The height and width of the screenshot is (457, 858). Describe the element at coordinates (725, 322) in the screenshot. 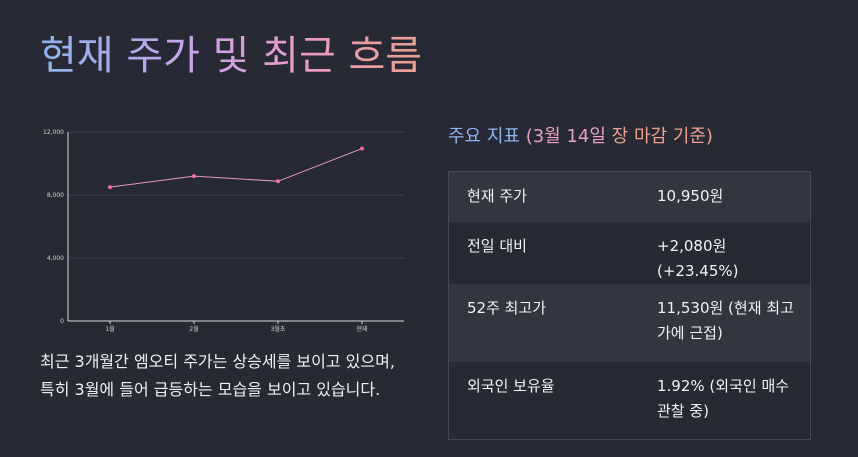

I see `metric-value: 11,530원 (현재 최고가에 근접)` at that location.